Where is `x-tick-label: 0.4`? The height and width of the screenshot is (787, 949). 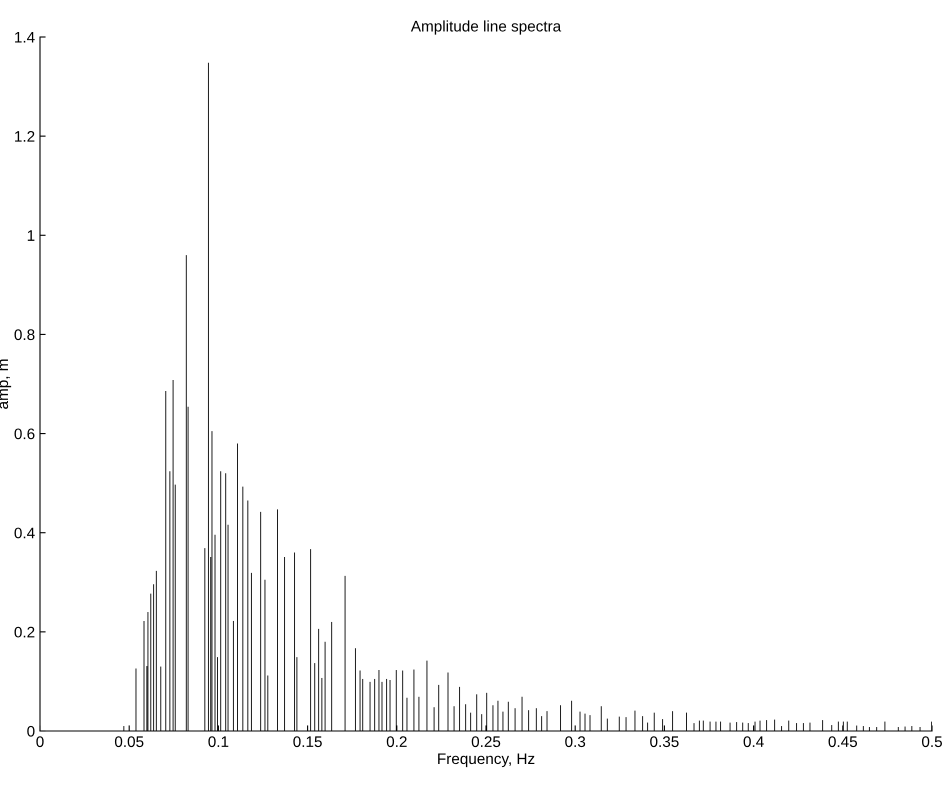 x-tick-label: 0.4 is located at coordinates (754, 742).